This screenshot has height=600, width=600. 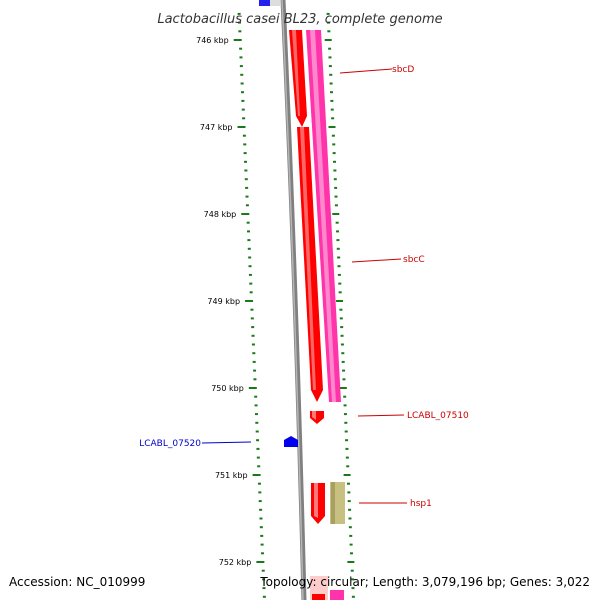 I want to click on LCABL_07510-leader-line, so click(x=381, y=415).